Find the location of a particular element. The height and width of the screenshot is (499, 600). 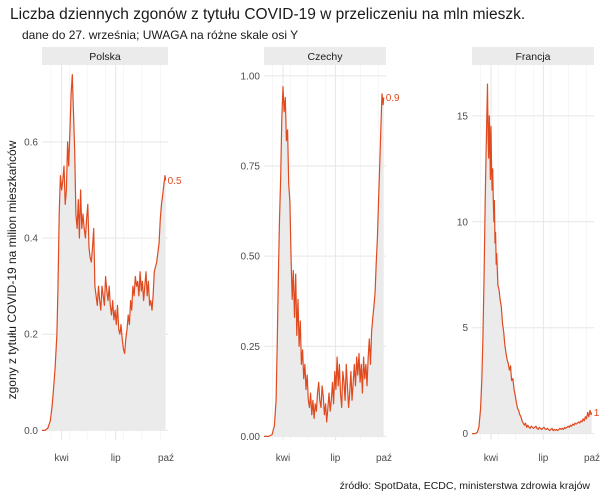

panel-title: Czechy is located at coordinates (325, 57).